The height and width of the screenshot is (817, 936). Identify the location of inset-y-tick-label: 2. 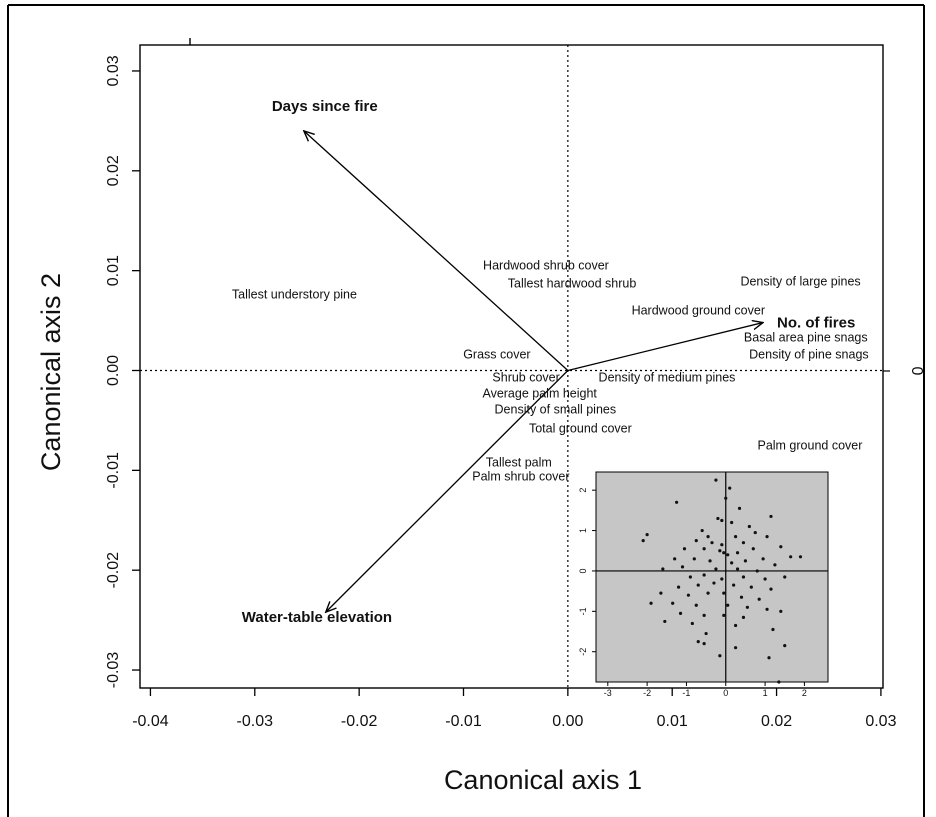
(583, 490).